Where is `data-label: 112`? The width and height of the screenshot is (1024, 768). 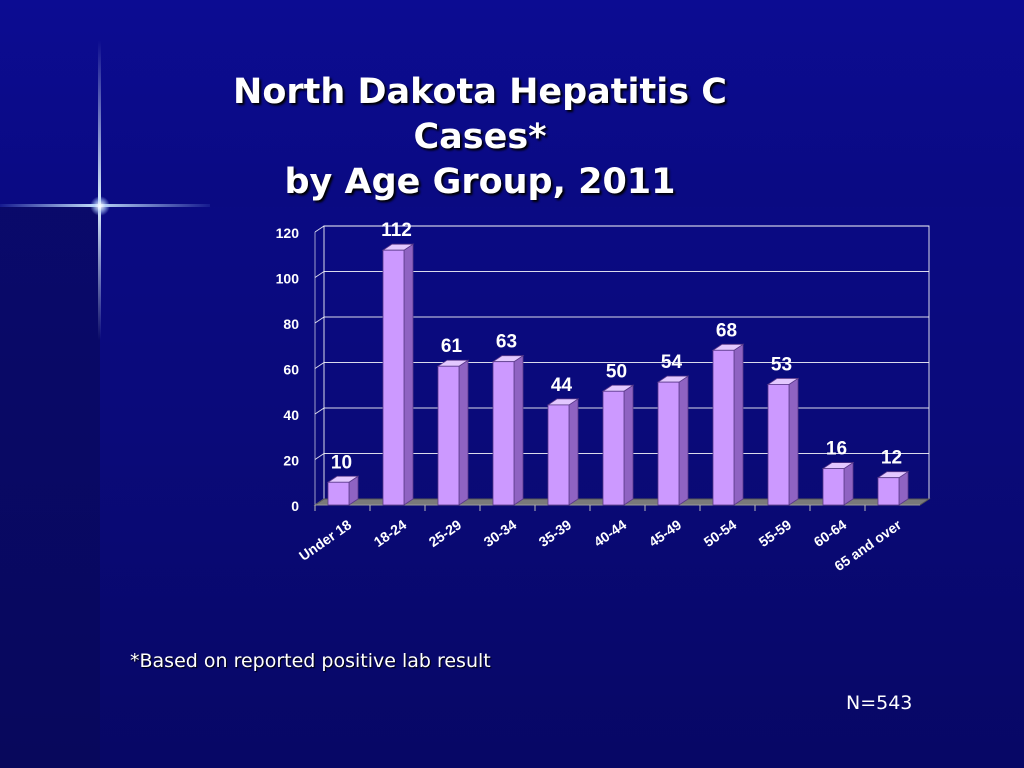
data-label: 112 is located at coordinates (396, 230).